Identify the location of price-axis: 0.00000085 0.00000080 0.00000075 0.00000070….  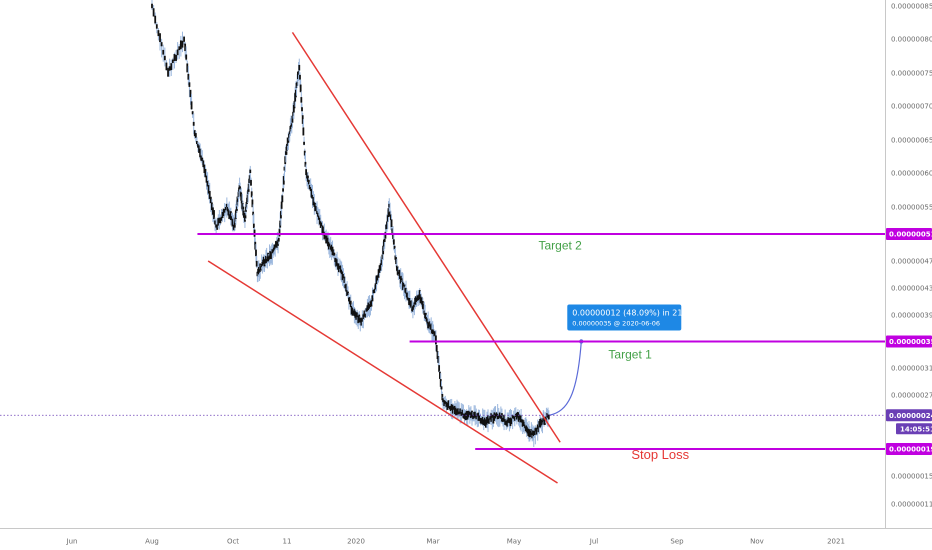
(911, 256).